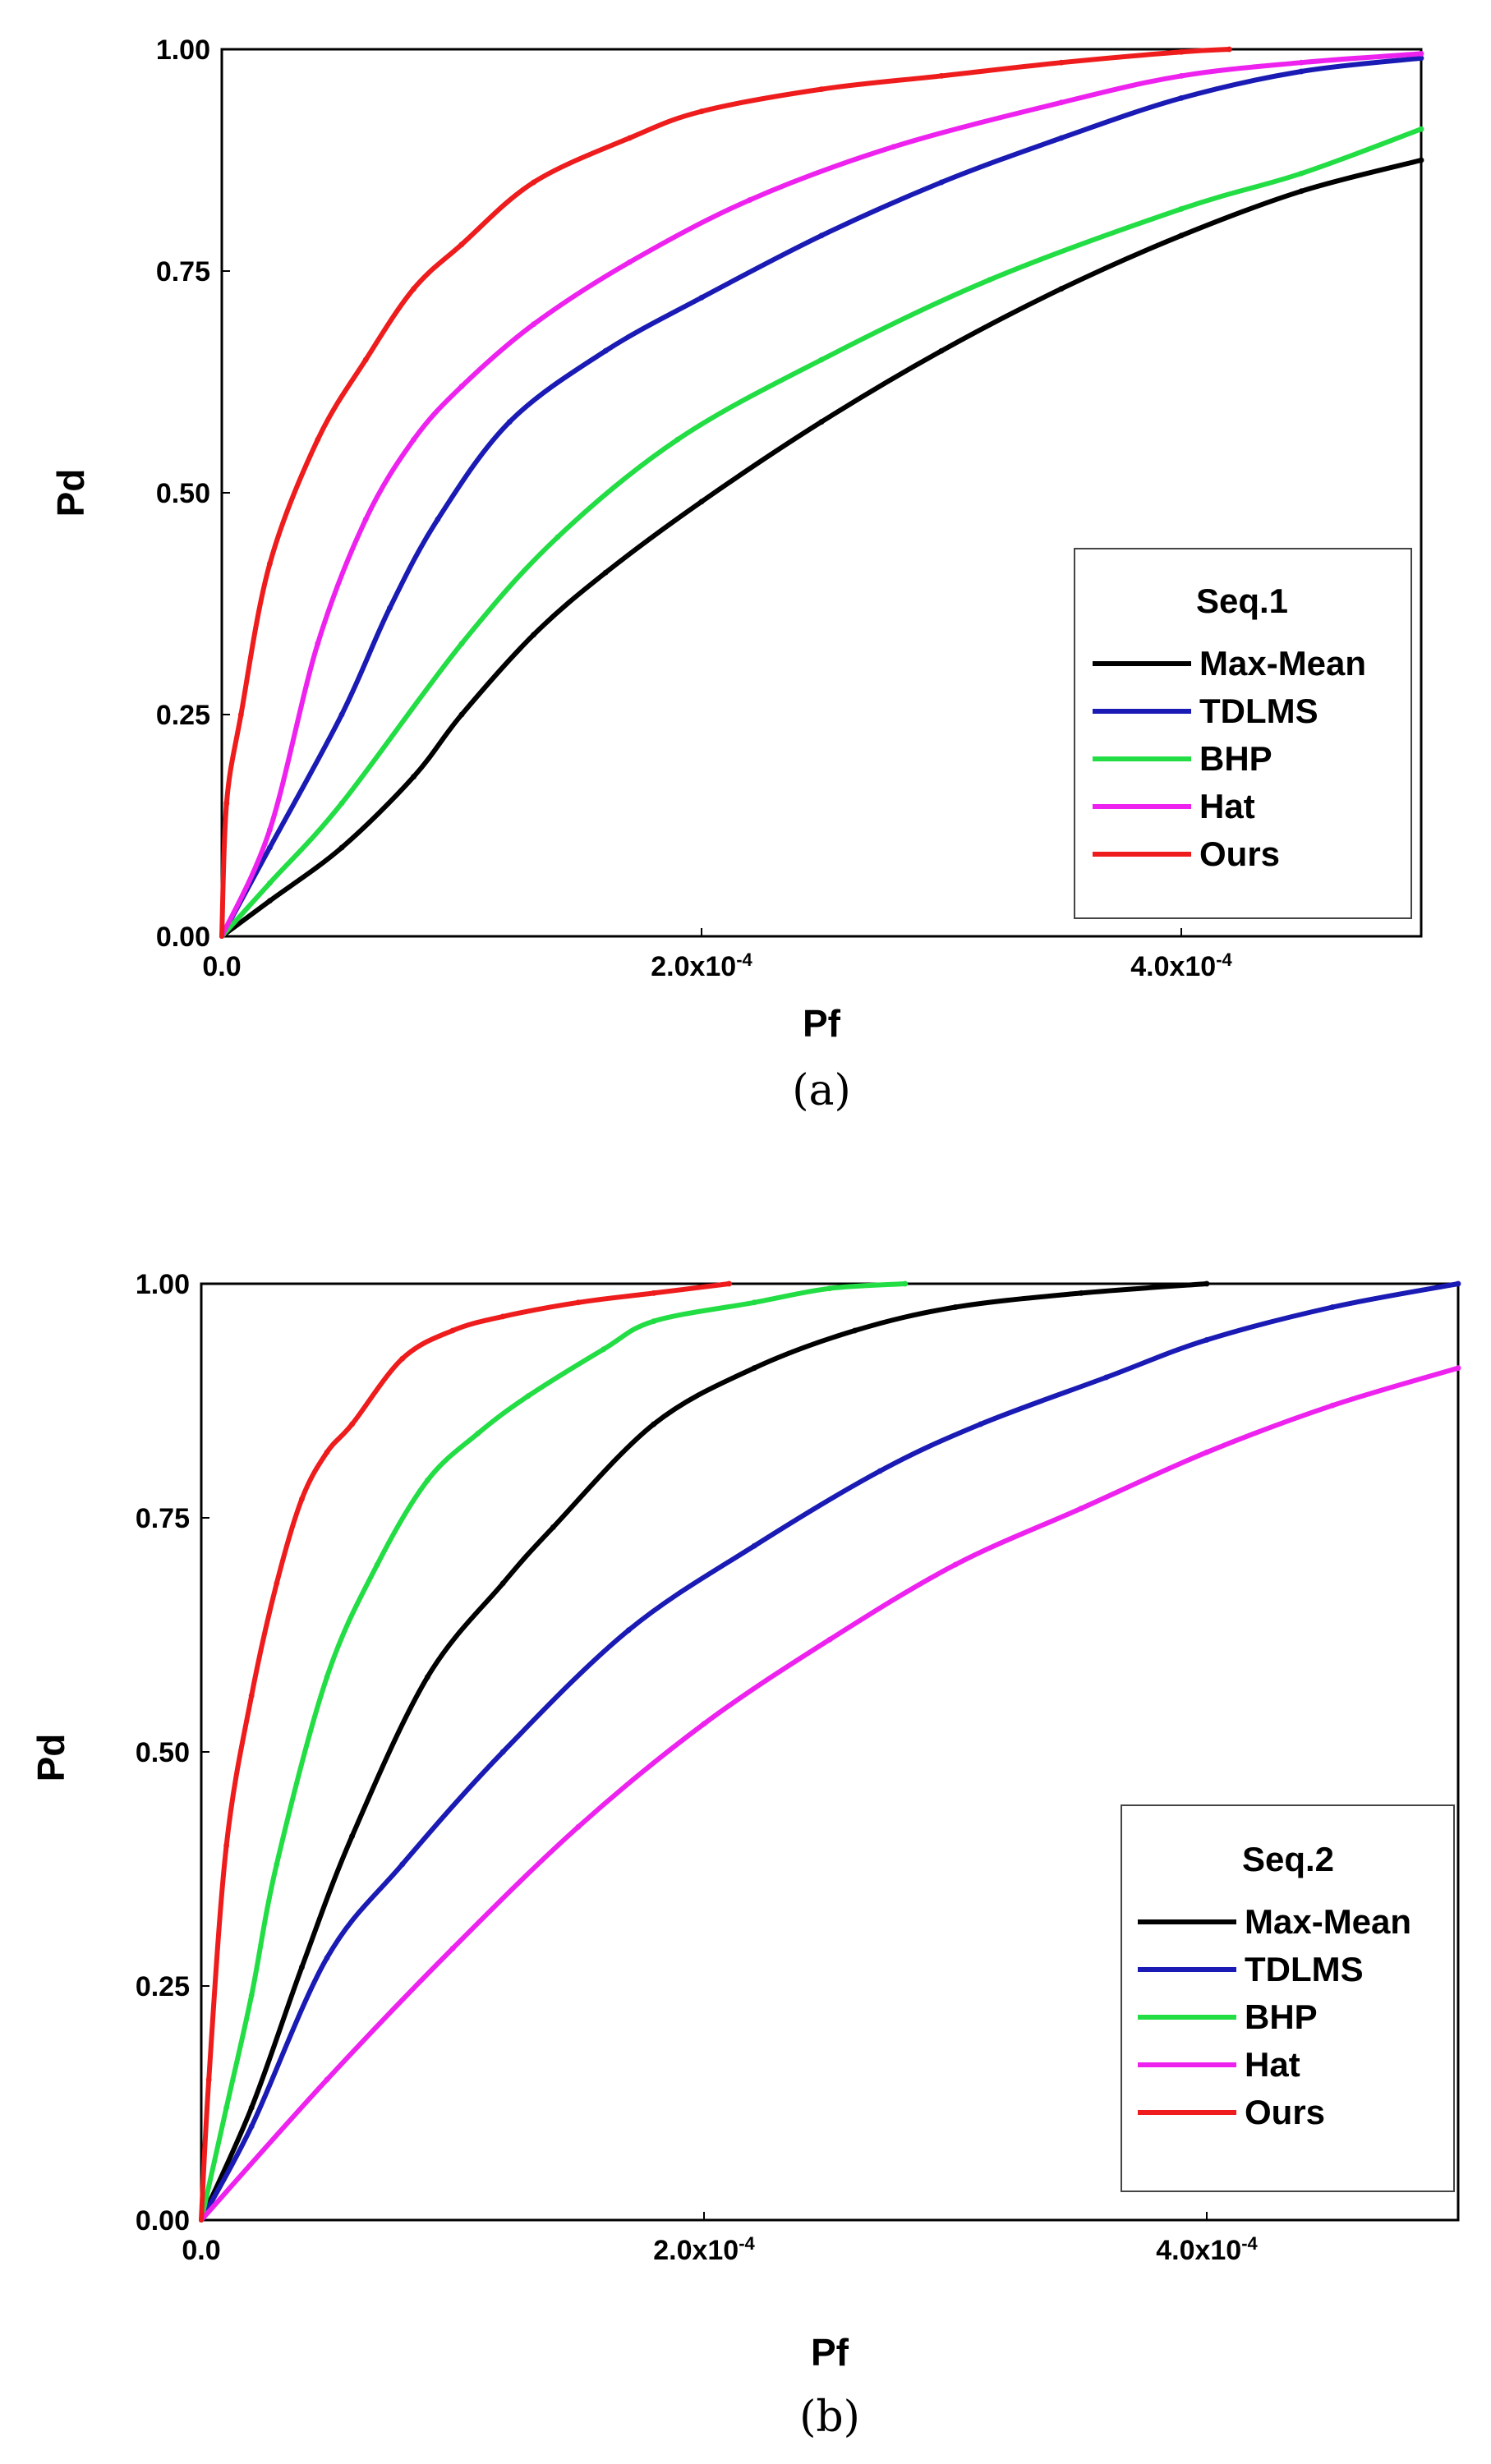  I want to click on x-axis-label: Pf, so click(830, 2352).